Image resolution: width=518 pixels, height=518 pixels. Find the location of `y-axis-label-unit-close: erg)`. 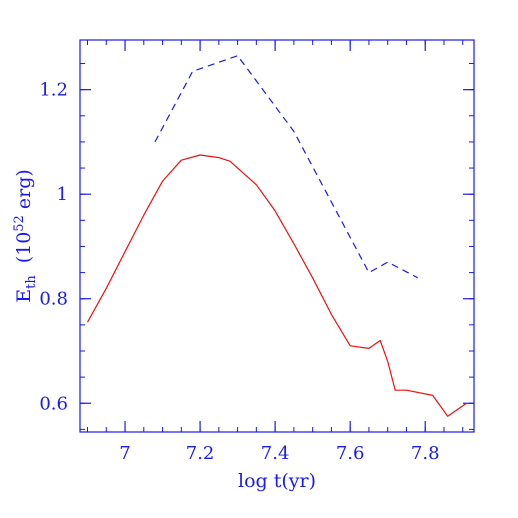

y-axis-label-unit-close: erg) is located at coordinates (24, 192).